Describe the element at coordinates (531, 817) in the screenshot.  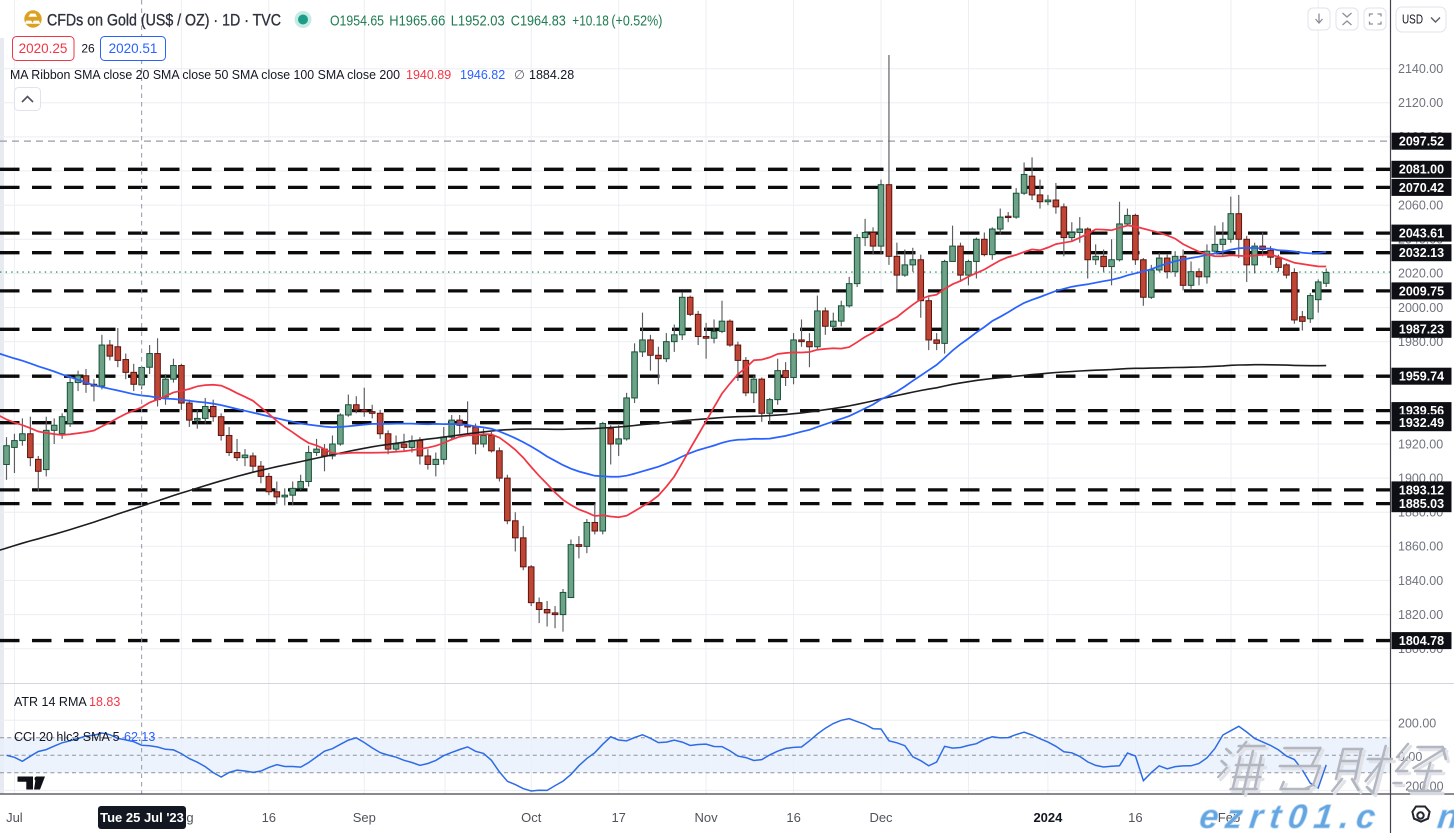
I see `svg-text: Oct` at that location.